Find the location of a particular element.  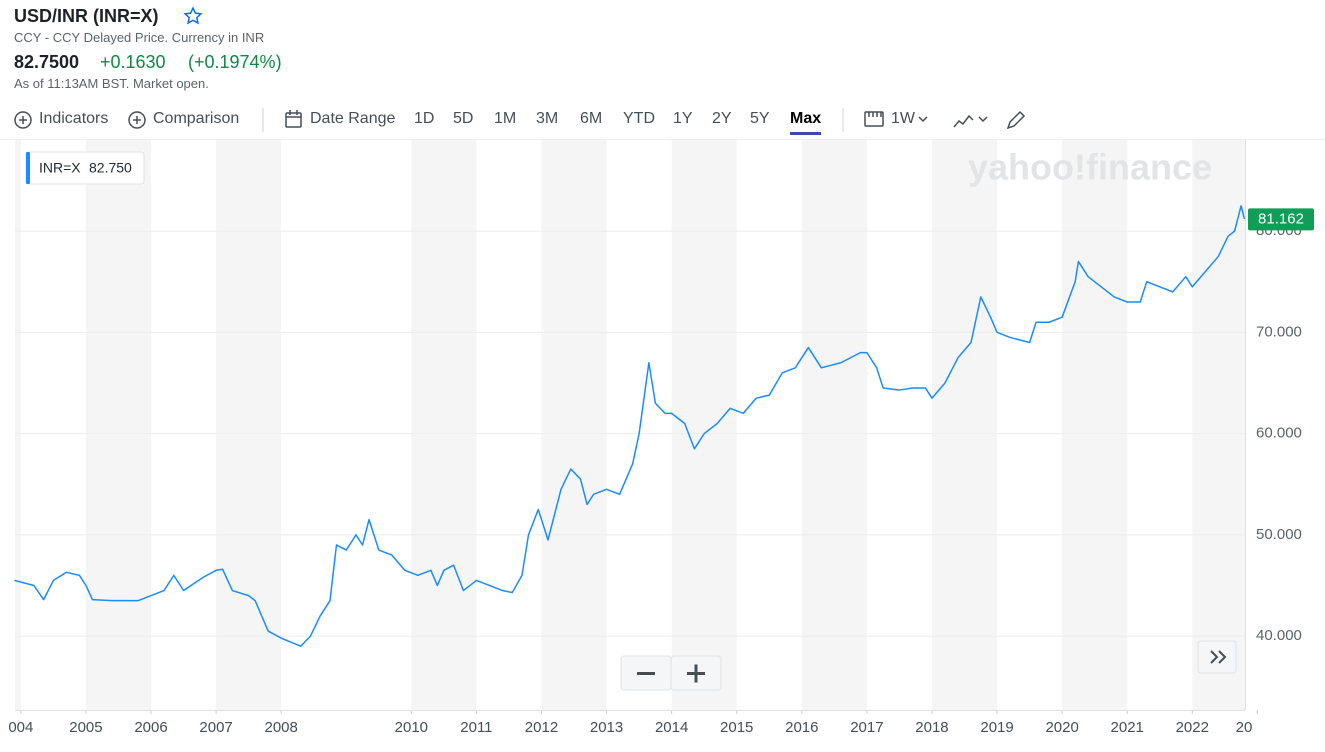

indicators-button: Indicators is located at coordinates (74, 118).